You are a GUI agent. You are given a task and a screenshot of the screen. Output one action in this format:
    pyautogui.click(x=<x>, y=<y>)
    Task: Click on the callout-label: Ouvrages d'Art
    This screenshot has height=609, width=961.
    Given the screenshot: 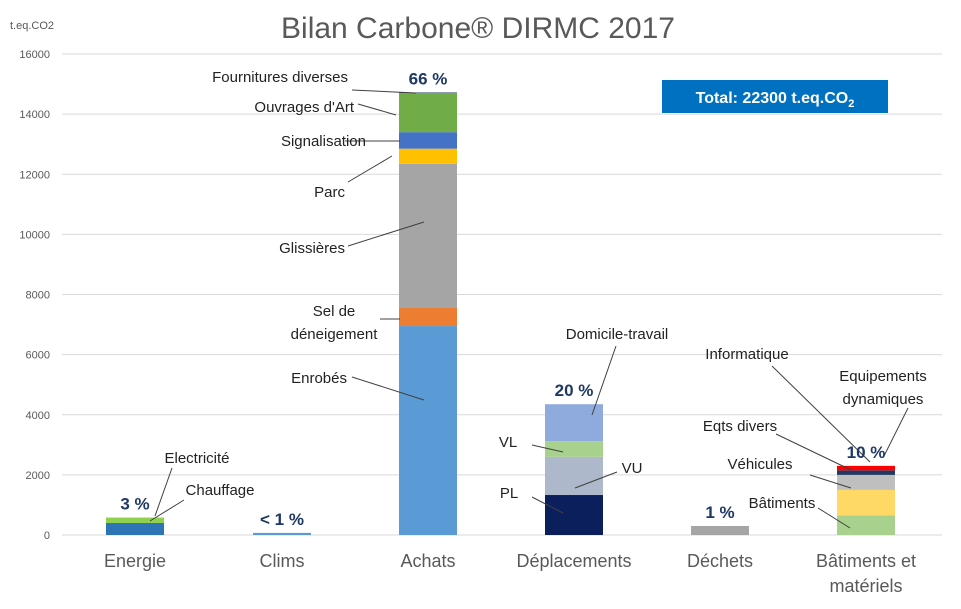 What is the action you would take?
    pyautogui.click(x=304, y=107)
    